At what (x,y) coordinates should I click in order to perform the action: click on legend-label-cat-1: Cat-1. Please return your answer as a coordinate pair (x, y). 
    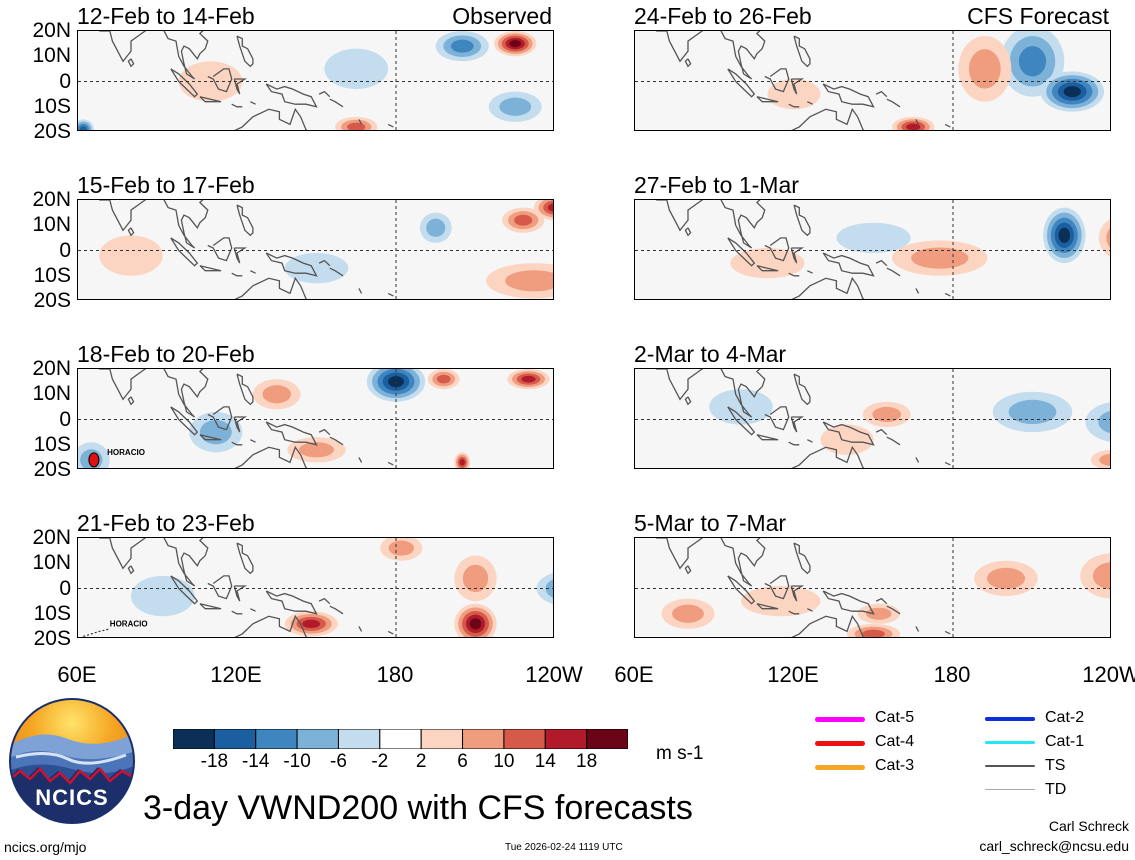
    Looking at the image, I should click on (1065, 741).